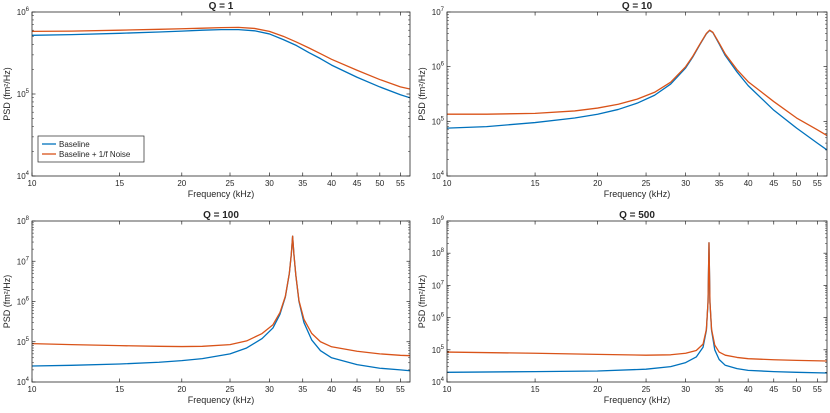 This screenshot has width=830, height=413. What do you see at coordinates (95, 154) in the screenshot?
I see `legend-entry: Baseline + 1/f Noise` at bounding box center [95, 154].